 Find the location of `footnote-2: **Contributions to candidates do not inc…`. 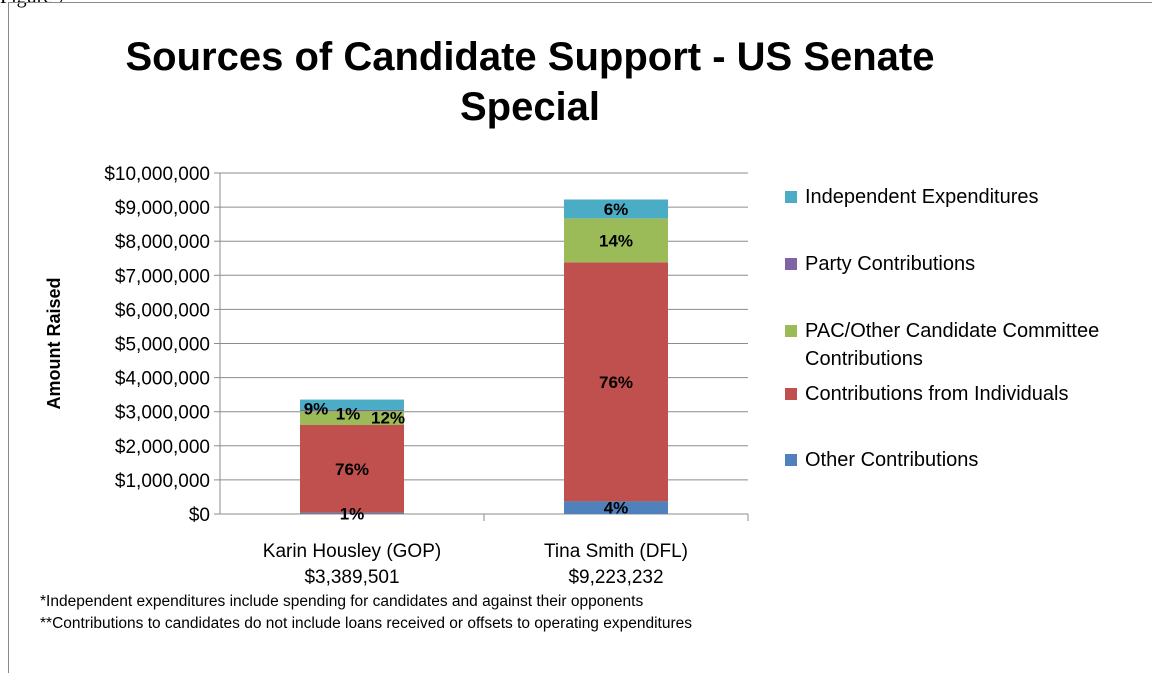

footnote-2: **Contributions to candidates do not inc… is located at coordinates (366, 623).